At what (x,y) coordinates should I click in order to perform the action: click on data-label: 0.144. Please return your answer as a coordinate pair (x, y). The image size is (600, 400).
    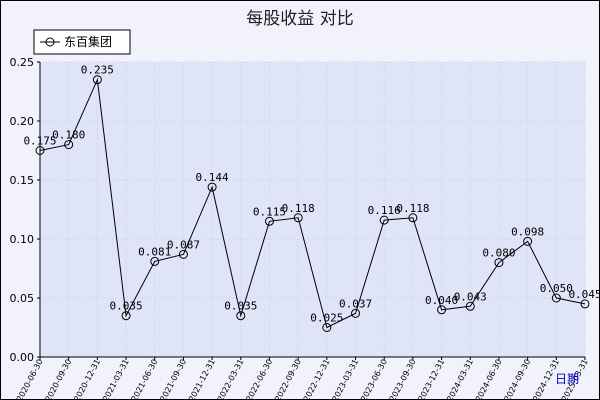
    Looking at the image, I should click on (212, 177).